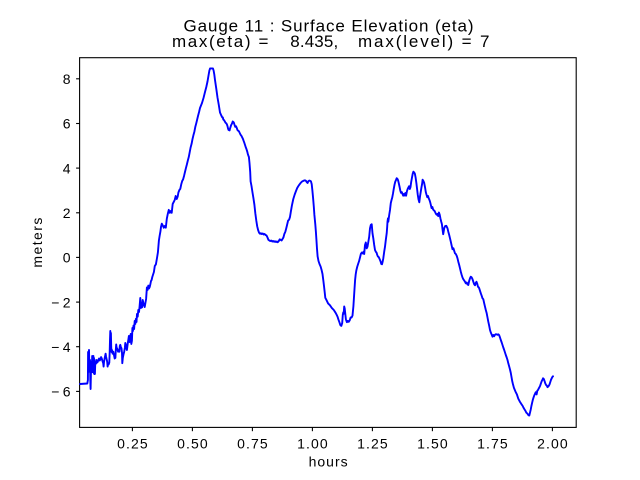 The image size is (640, 480). I want to click on svg-text: 1.50, so click(432, 443).